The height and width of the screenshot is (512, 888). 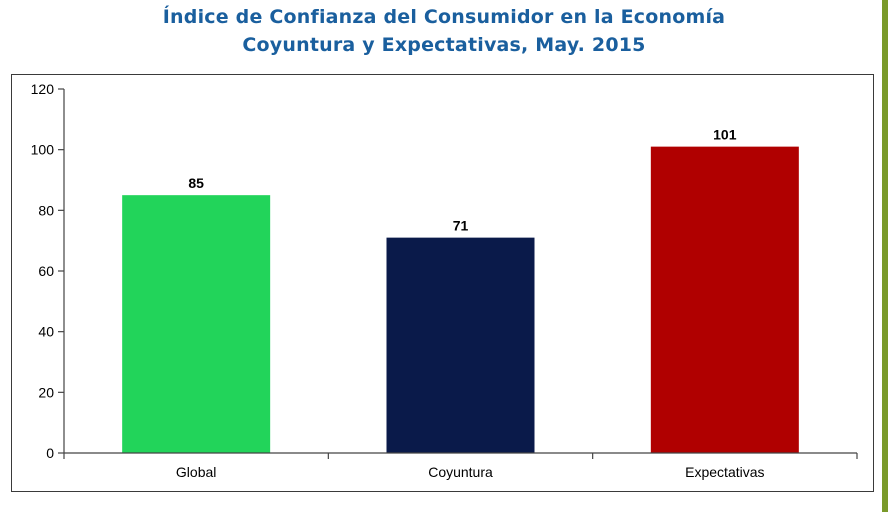 I want to click on data-label: 71, so click(x=461, y=226).